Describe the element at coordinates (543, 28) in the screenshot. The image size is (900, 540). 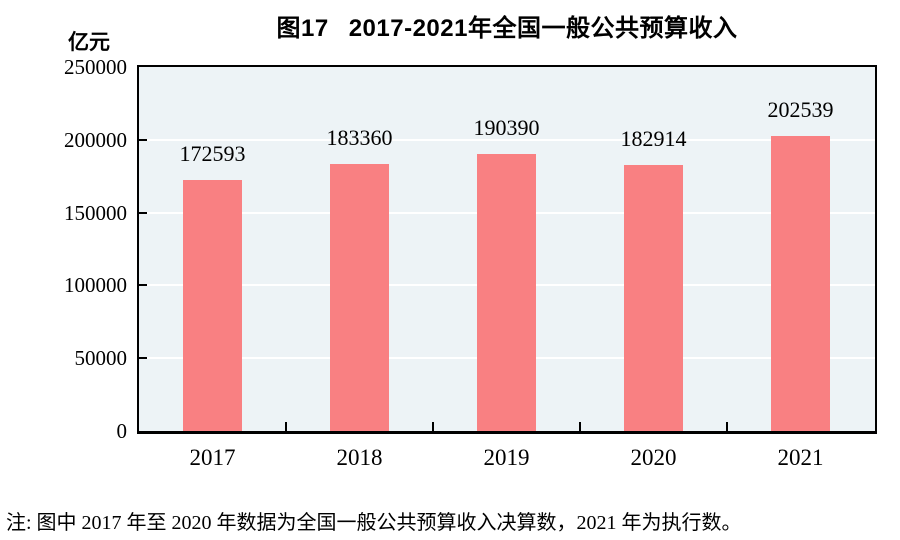
I see `chart-title-text: 2017-2021年全国一般公共预算收入` at that location.